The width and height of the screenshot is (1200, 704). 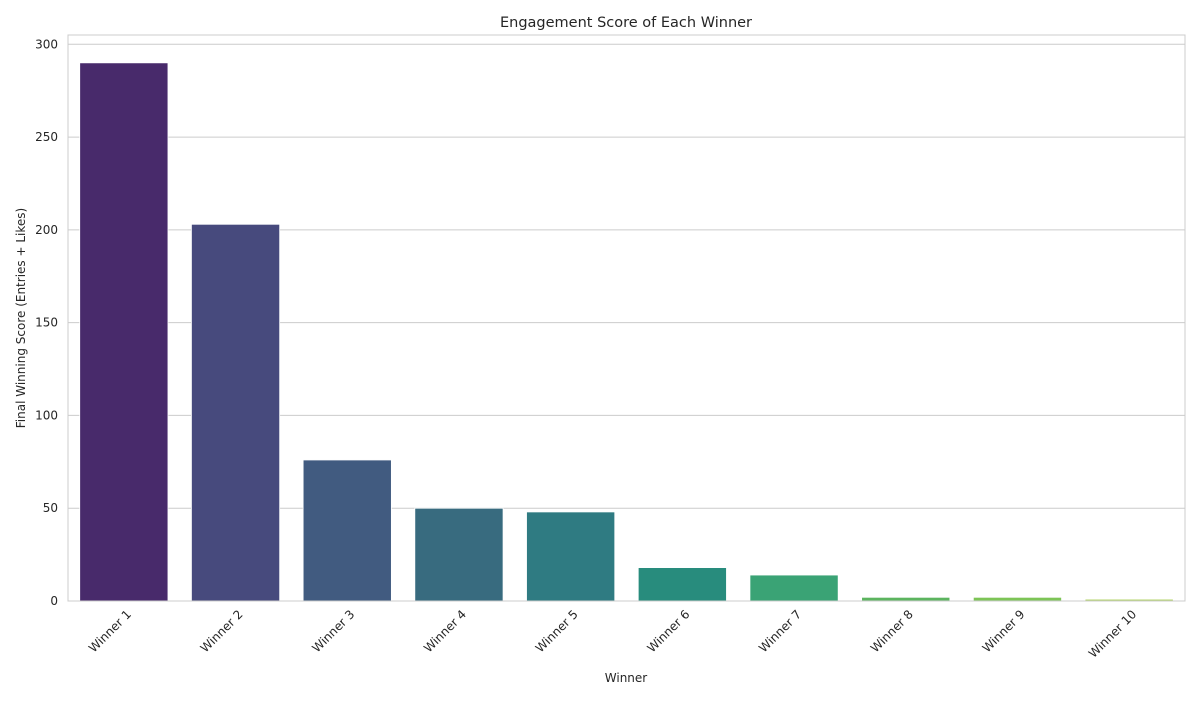 What do you see at coordinates (46, 415) in the screenshot?
I see `y-tick-label: 100` at bounding box center [46, 415].